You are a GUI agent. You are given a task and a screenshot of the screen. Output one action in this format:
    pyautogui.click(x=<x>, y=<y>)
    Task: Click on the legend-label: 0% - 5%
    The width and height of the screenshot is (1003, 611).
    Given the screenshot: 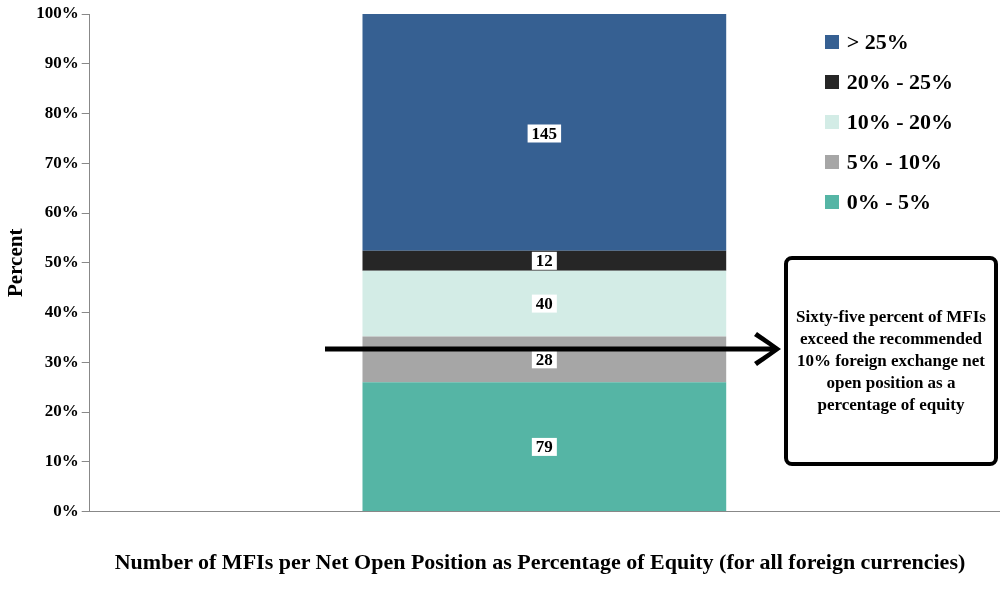 What is the action you would take?
    pyautogui.click(x=888, y=202)
    